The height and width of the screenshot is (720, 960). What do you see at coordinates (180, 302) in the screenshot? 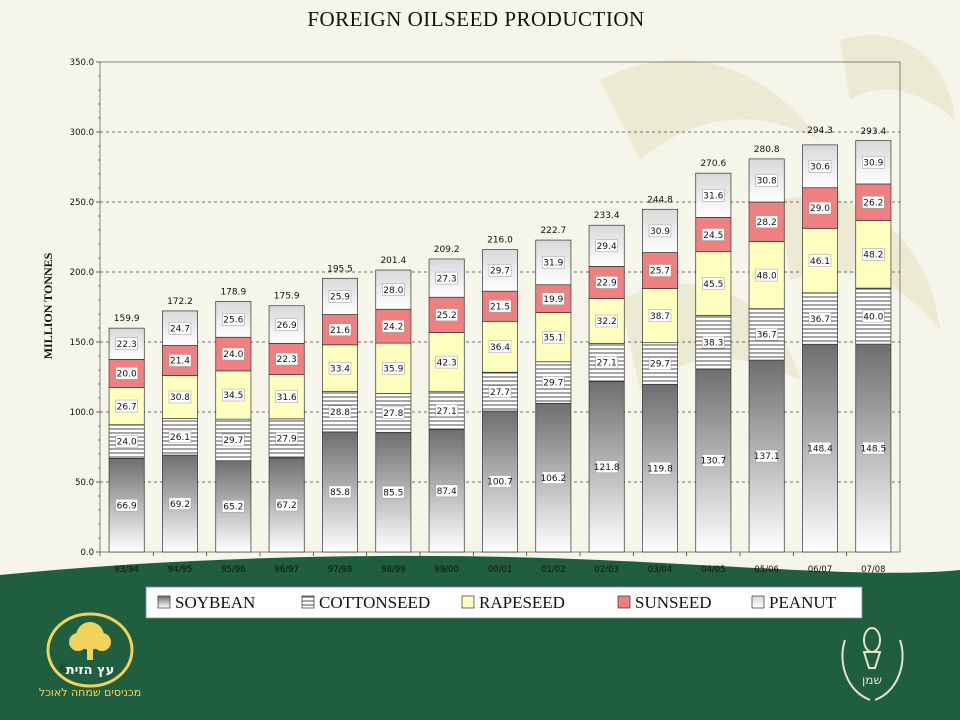
I see `total-label: 172.2` at bounding box center [180, 302].